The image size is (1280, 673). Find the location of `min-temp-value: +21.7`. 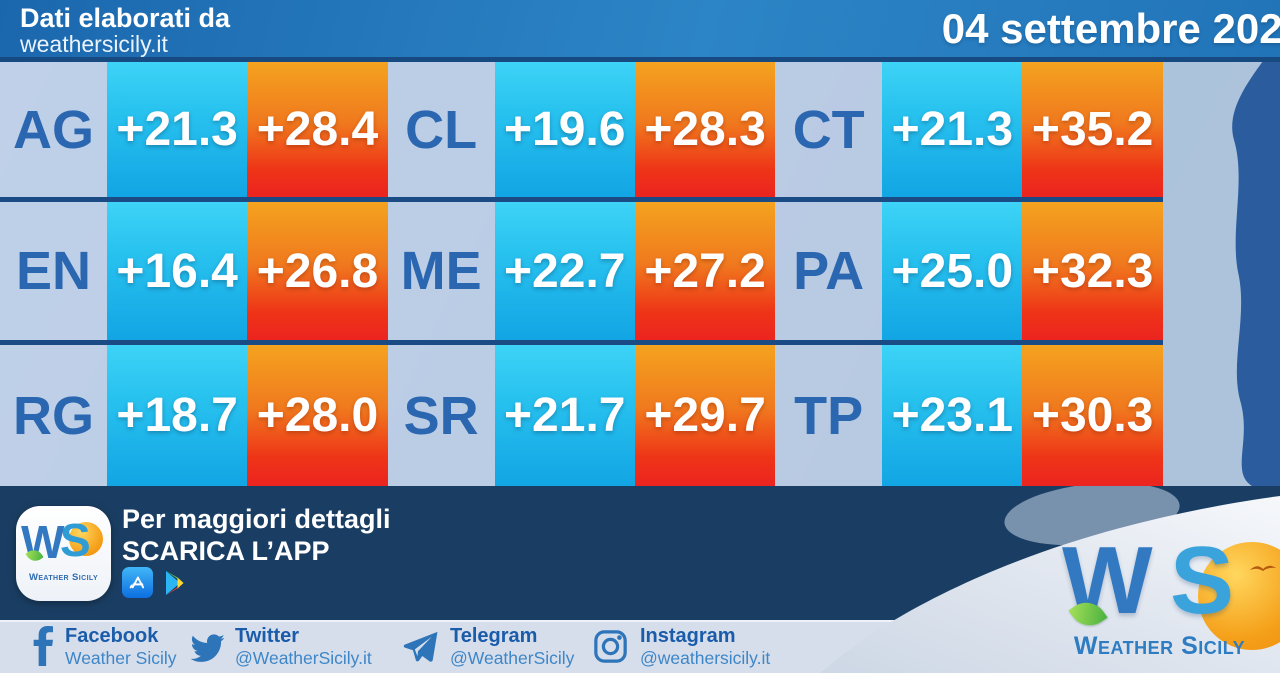

min-temp-value: +21.7 is located at coordinates (564, 415).